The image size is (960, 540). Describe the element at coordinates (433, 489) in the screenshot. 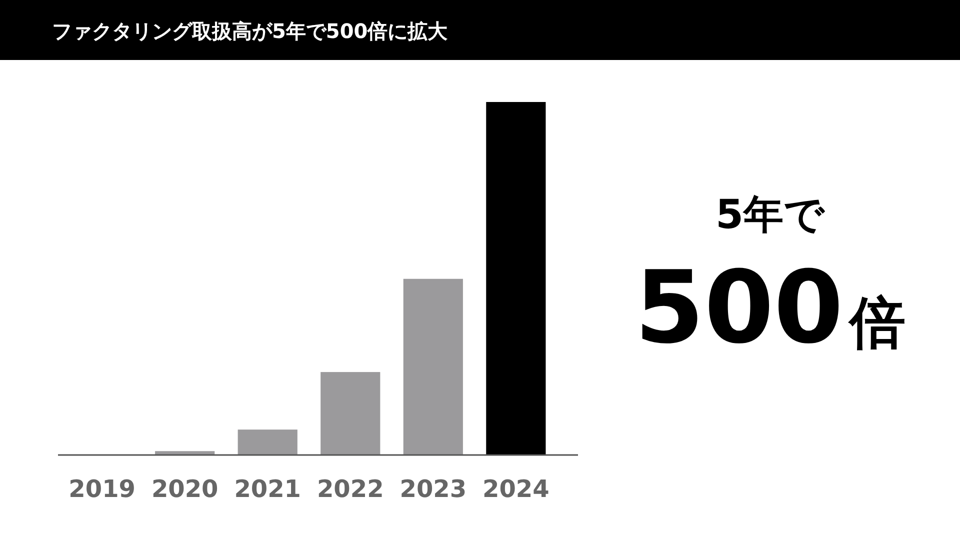

I see `x-tick-label: 2023` at that location.